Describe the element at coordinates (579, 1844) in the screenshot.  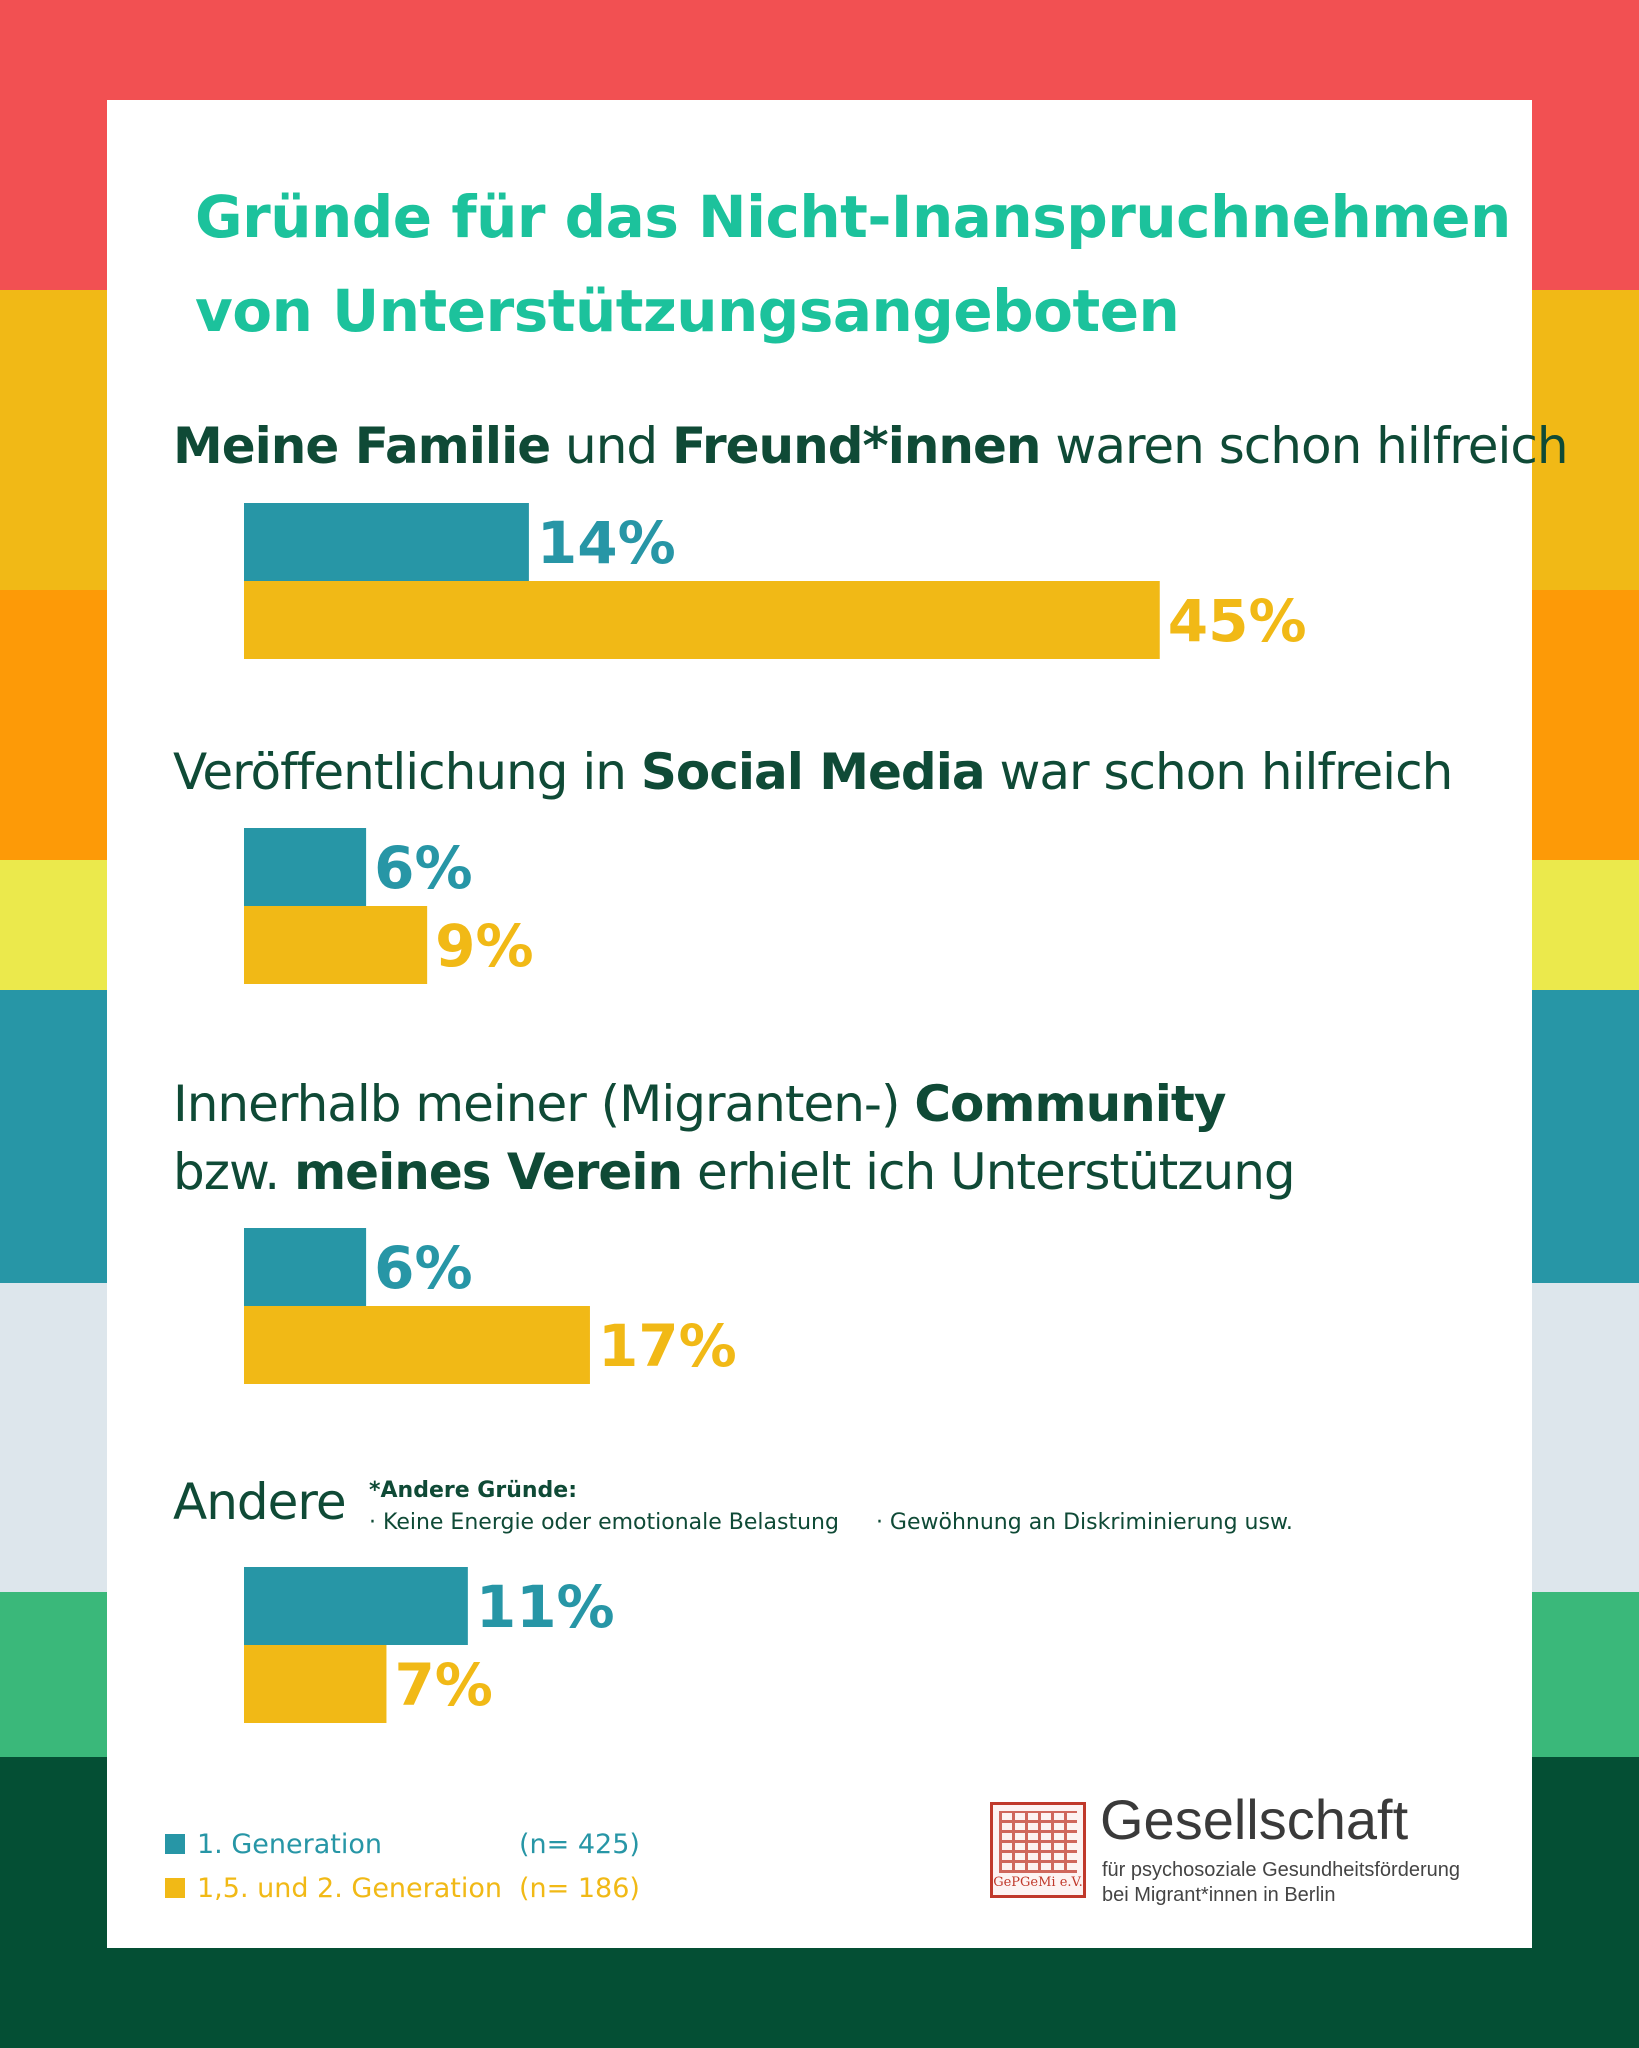
I see `legend-n-gen1: (n= 425)` at that location.